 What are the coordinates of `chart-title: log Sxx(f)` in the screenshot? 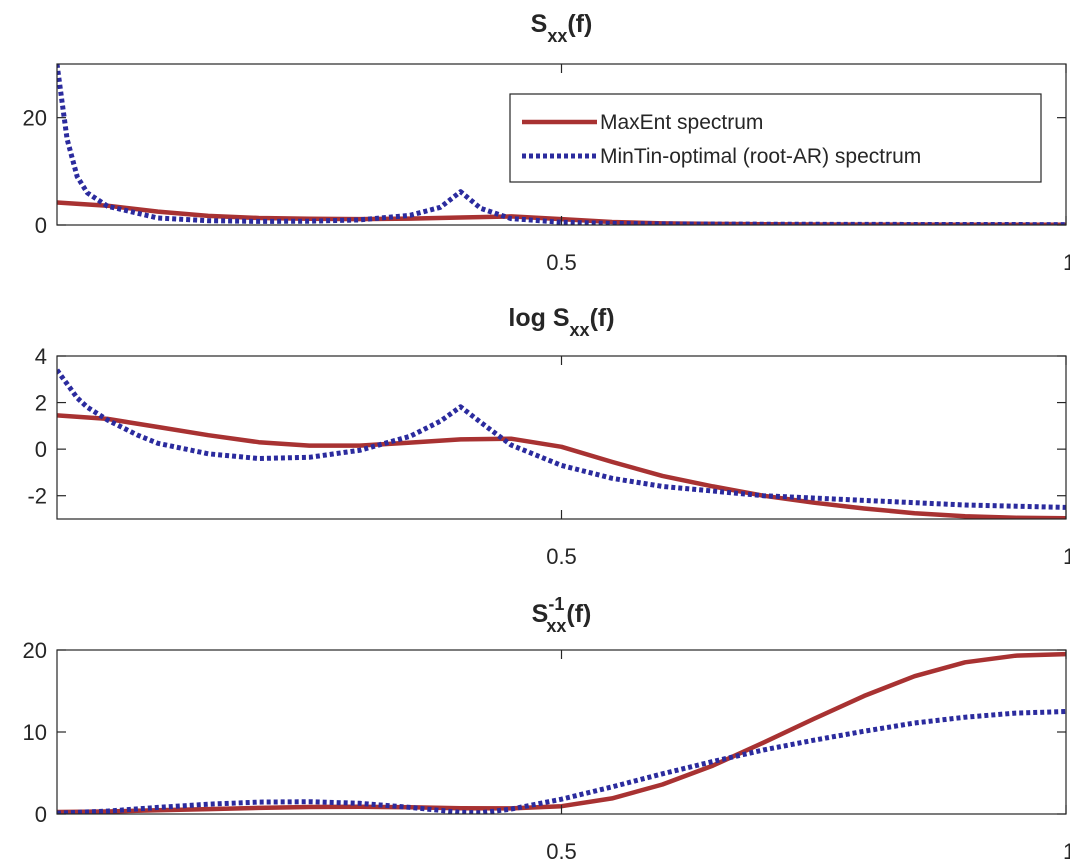 It's located at (561, 322).